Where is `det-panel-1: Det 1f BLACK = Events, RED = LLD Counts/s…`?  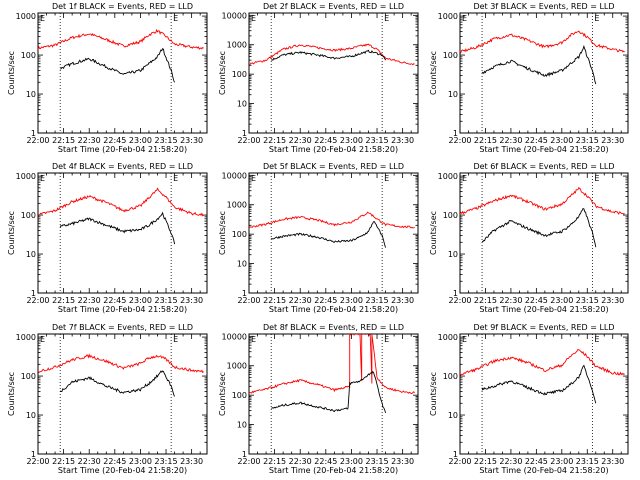 det-panel-1: Det 1f BLACK = Events, RED = LLD Counts/s… is located at coordinates (107, 78).